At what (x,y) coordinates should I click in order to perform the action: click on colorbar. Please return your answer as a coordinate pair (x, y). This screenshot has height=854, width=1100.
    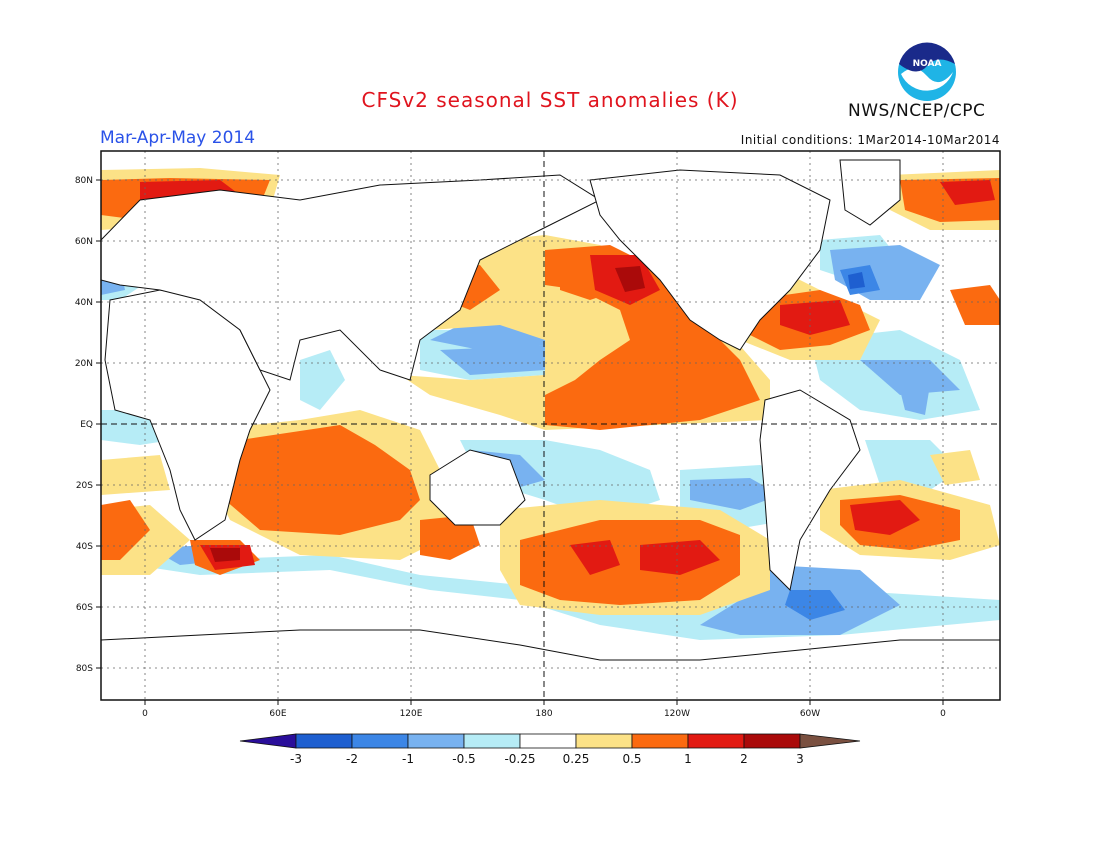
    Looking at the image, I should click on (550, 741).